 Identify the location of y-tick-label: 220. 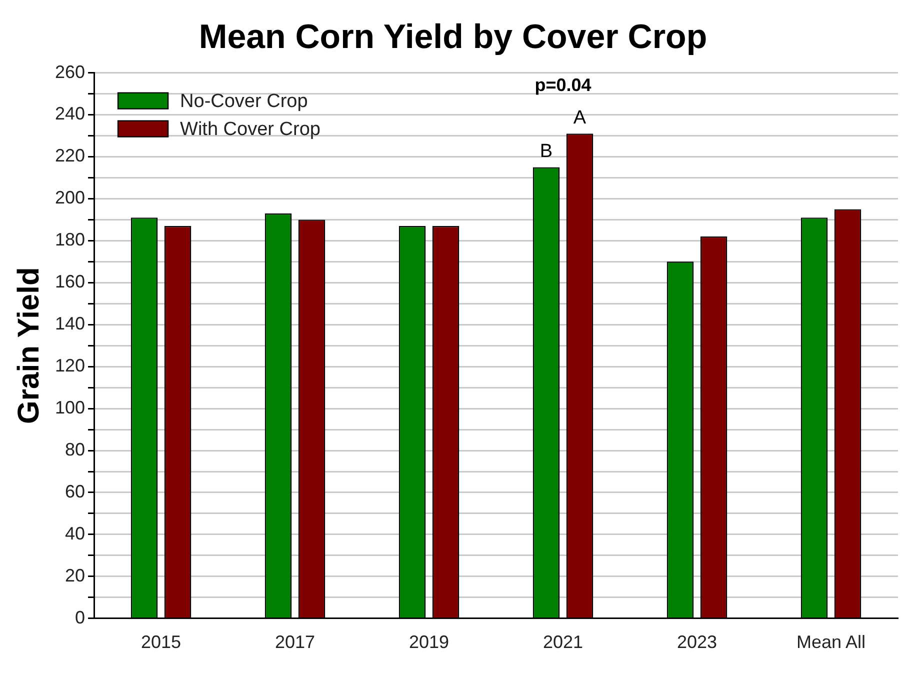
(70, 156).